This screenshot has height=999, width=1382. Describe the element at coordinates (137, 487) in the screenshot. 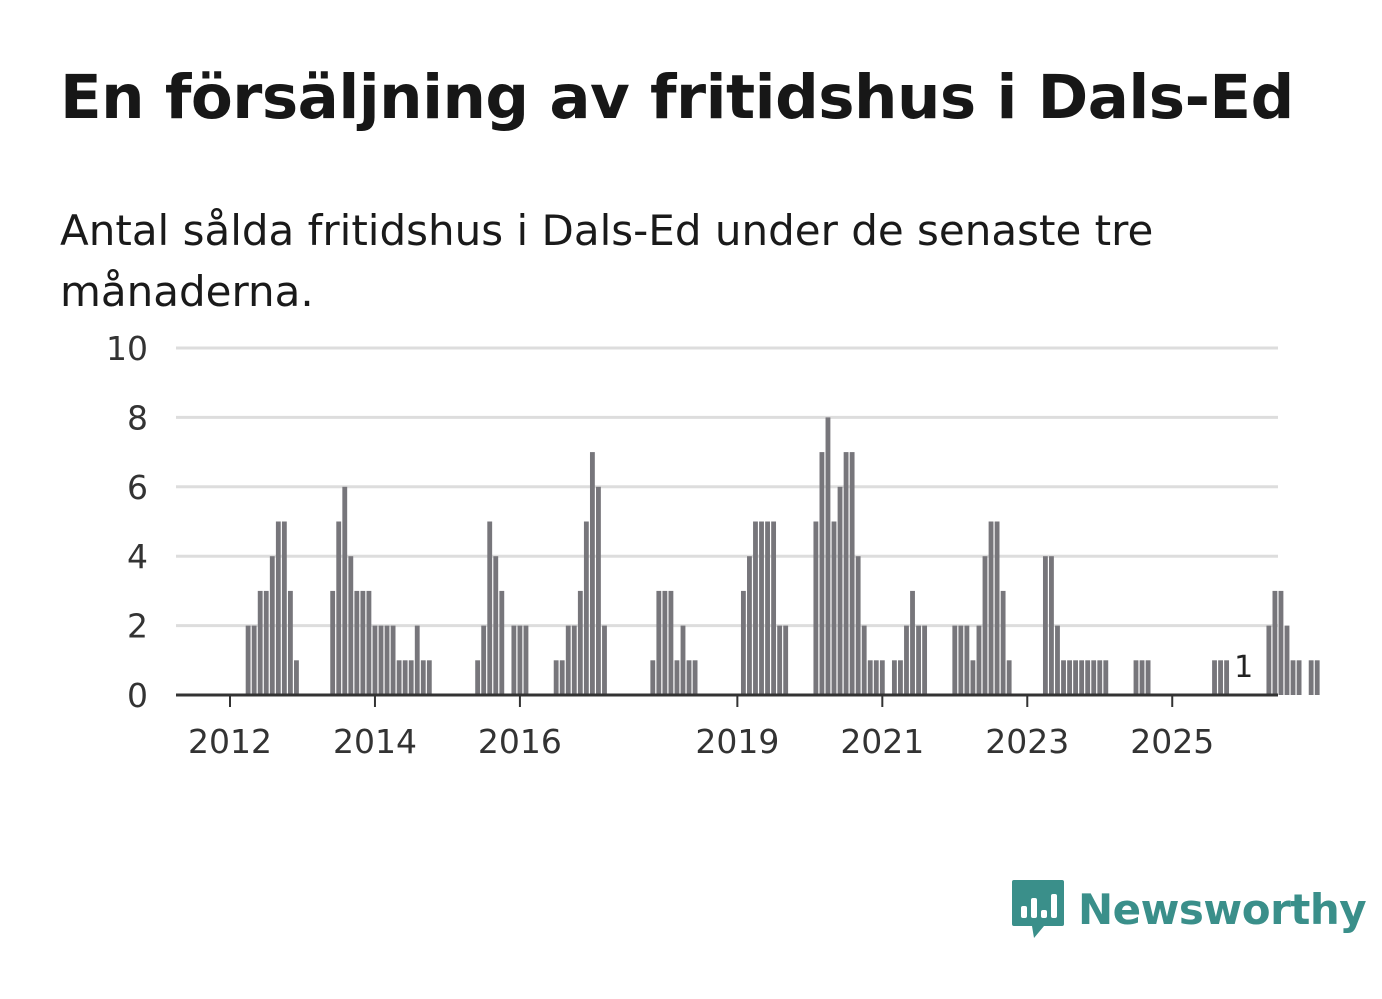

I see `y-tick-label: 6` at that location.